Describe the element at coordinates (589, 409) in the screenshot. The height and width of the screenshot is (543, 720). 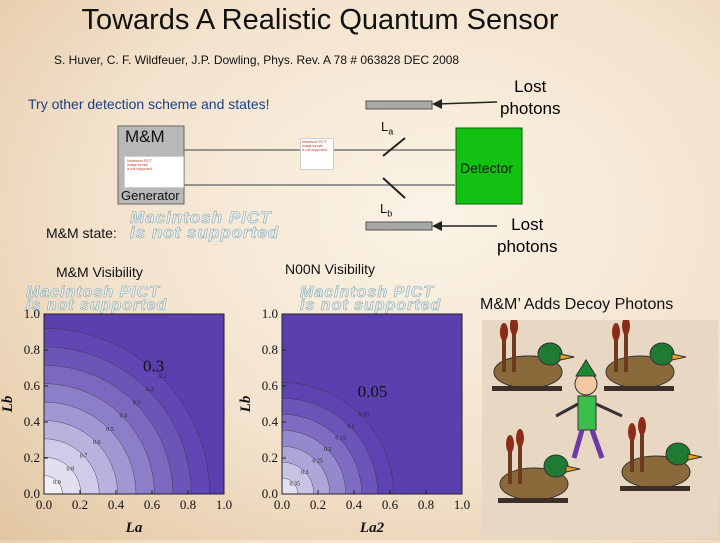
I see `elf-figure-icon` at that location.